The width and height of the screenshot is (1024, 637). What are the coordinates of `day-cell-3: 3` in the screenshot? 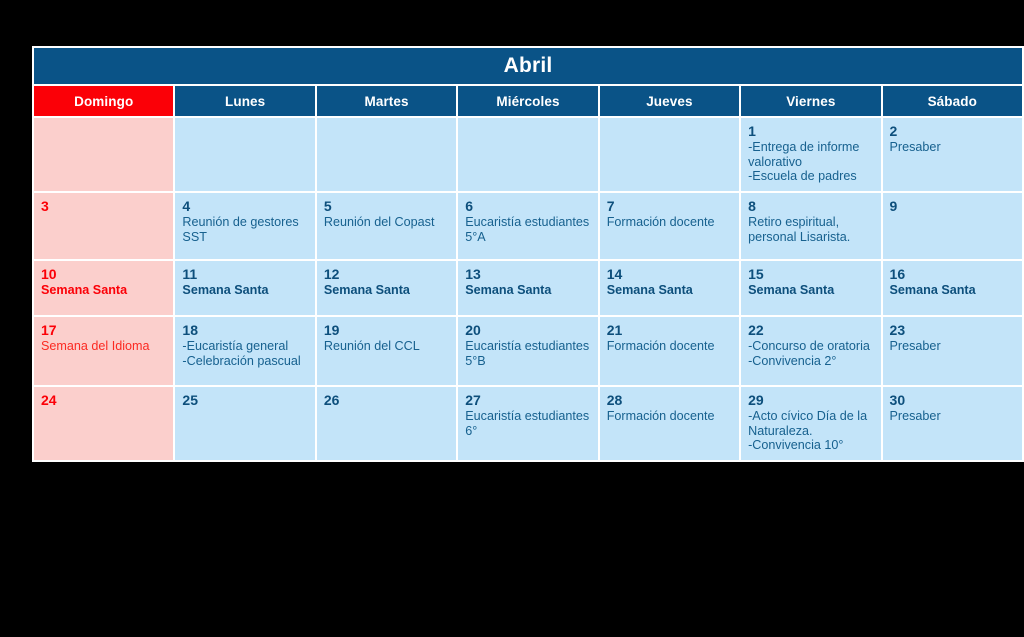 It's located at (104, 226).